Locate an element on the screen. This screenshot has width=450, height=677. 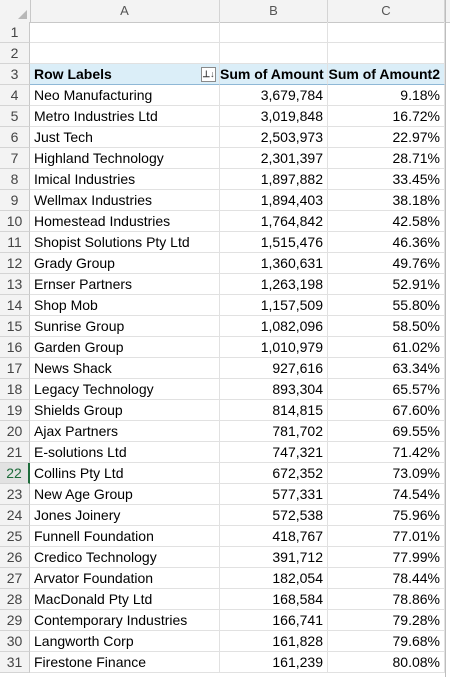
amount-cell: 3,679,784 is located at coordinates (274, 95).